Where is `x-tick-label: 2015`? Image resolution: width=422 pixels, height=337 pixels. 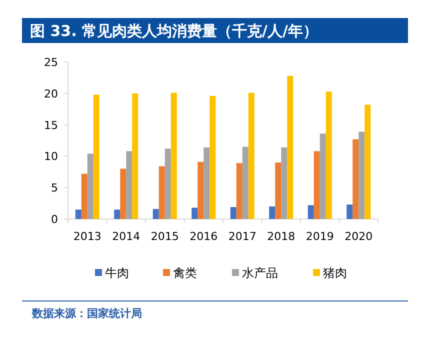 x-tick-label: 2015 is located at coordinates (164, 236).